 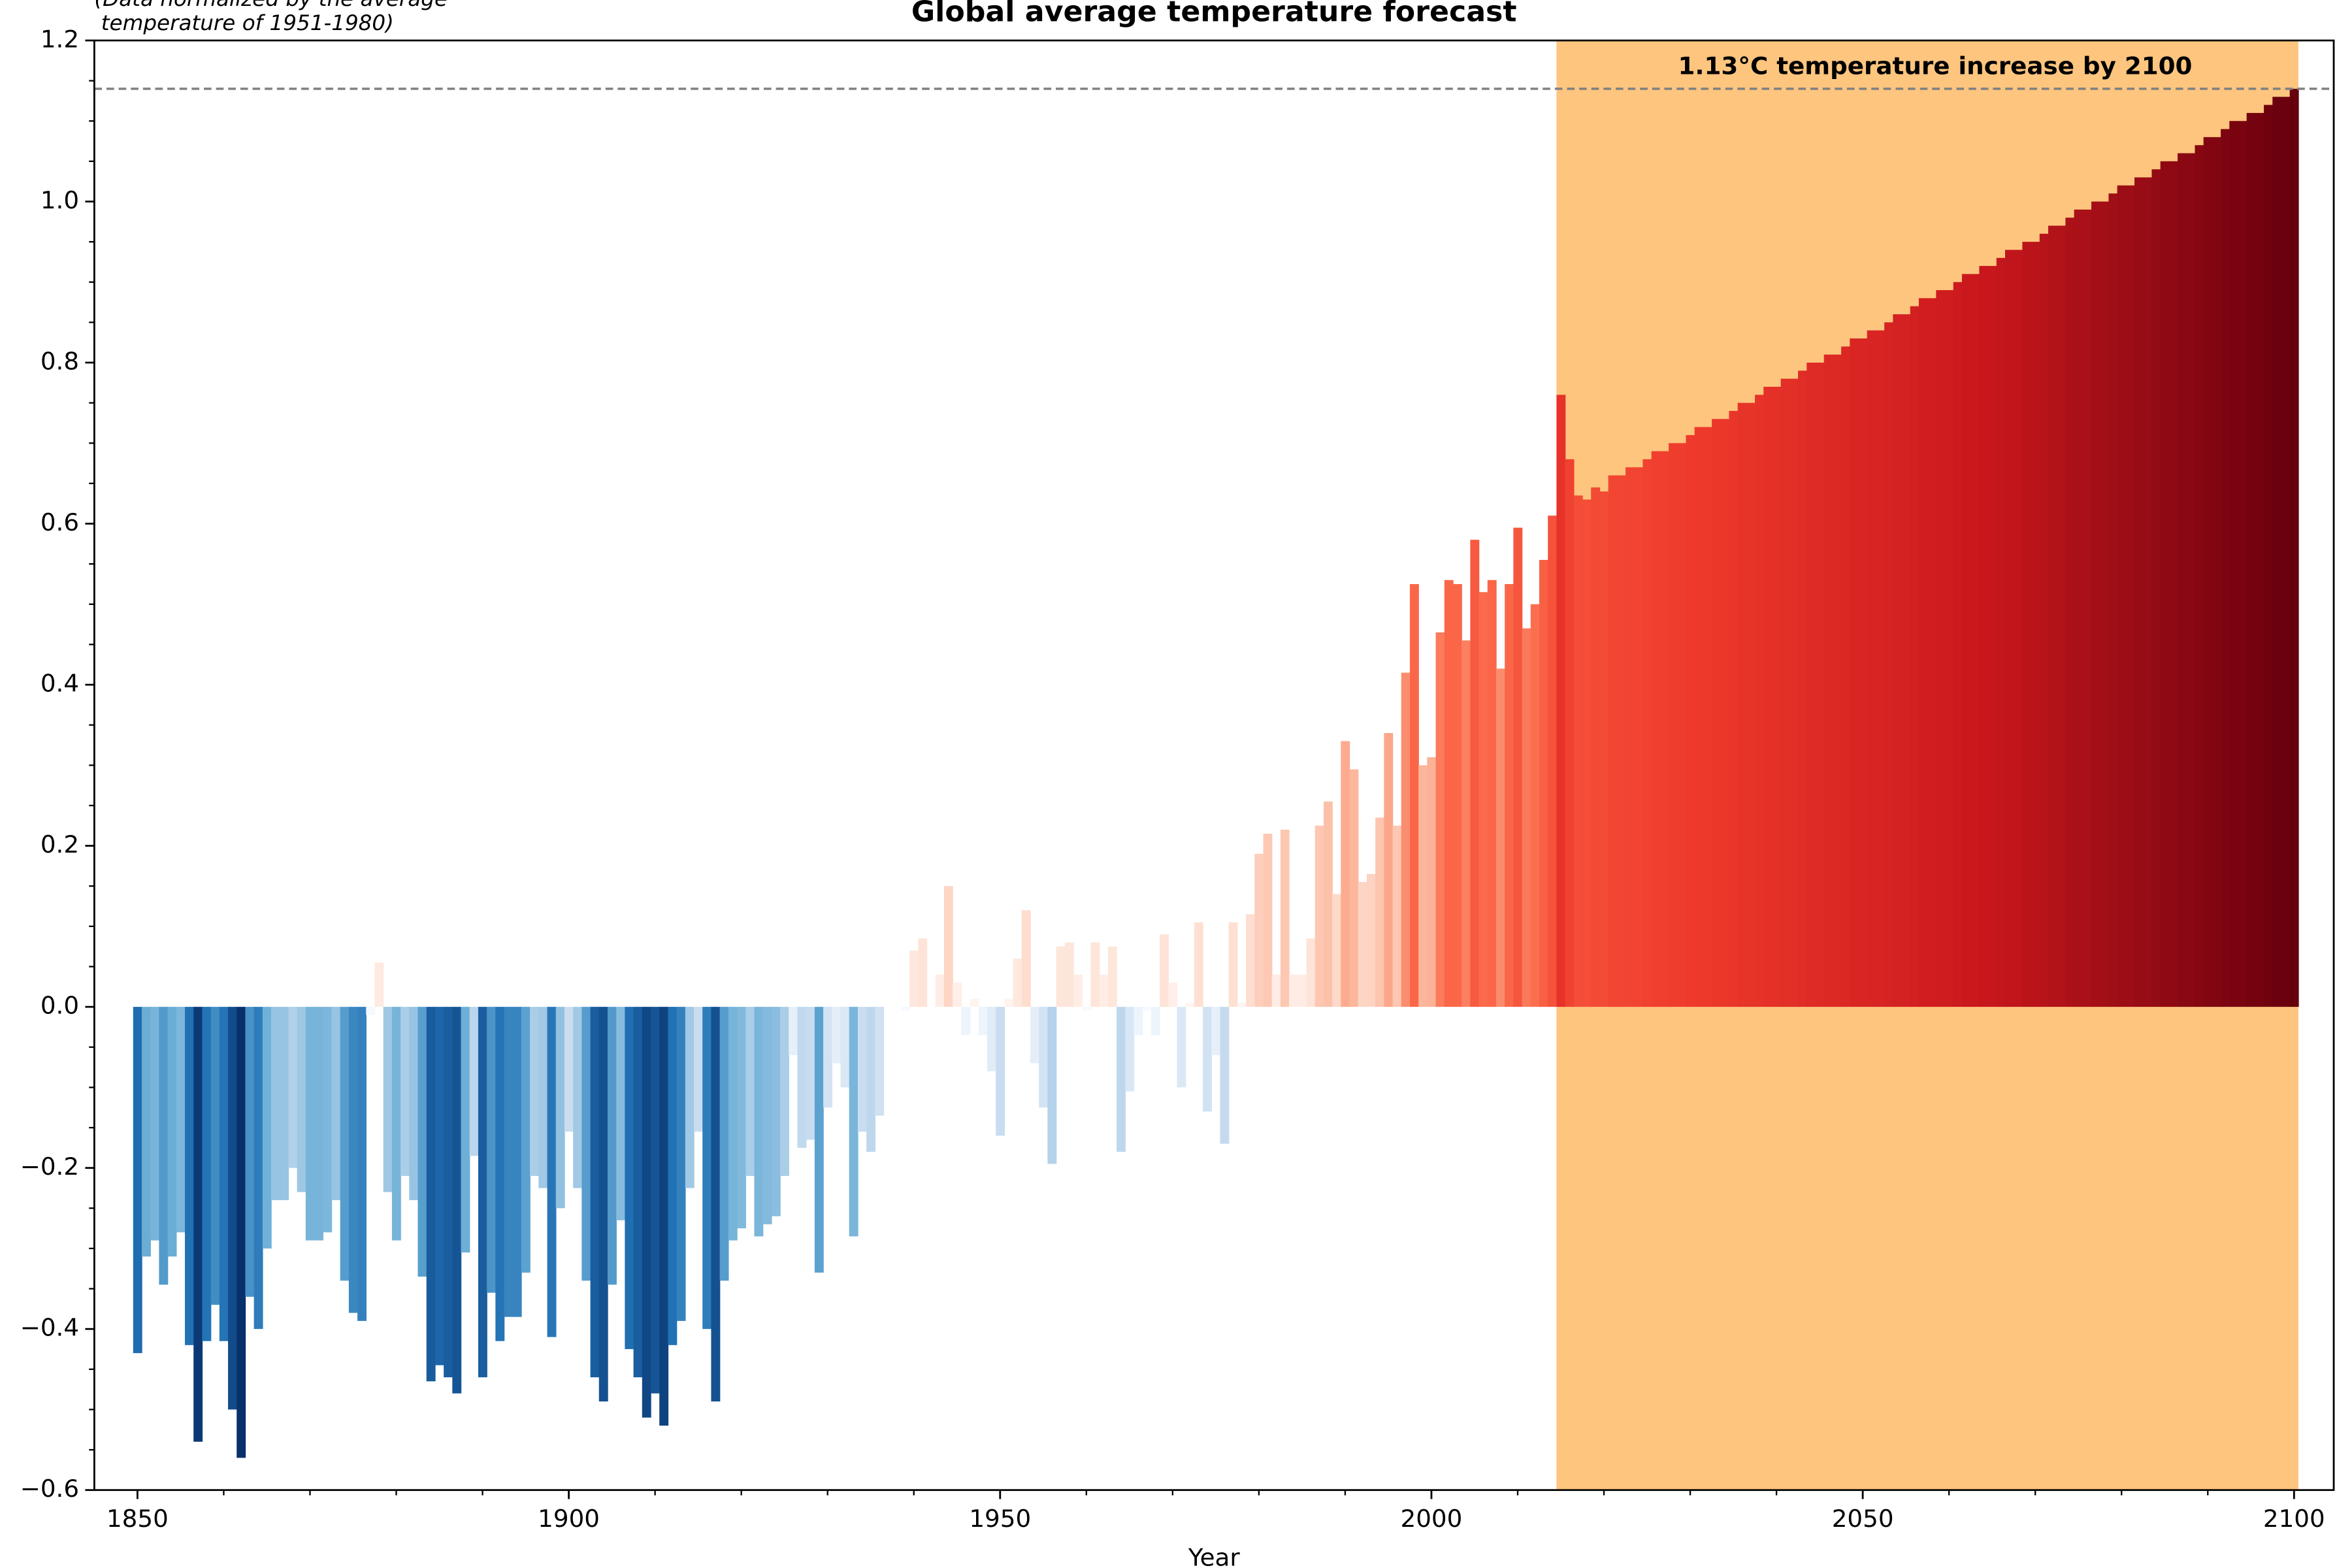 I want to click on x-tick-label: 2000, so click(x=1432, y=1519).